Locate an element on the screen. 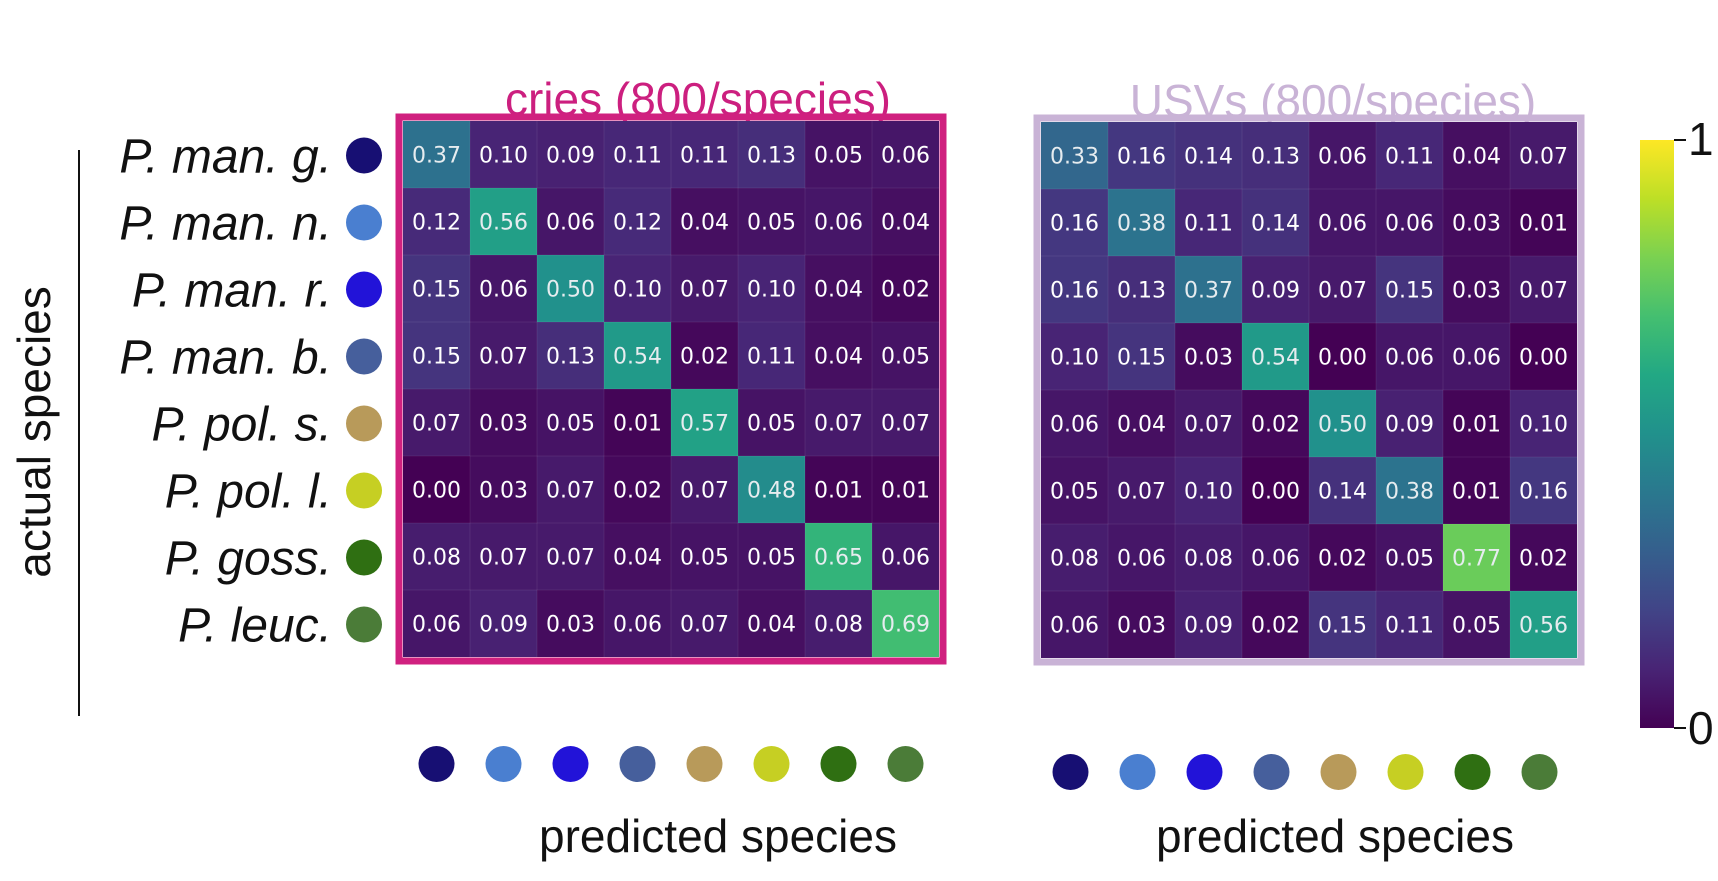  row-label: P. goss. is located at coordinates (248, 559).